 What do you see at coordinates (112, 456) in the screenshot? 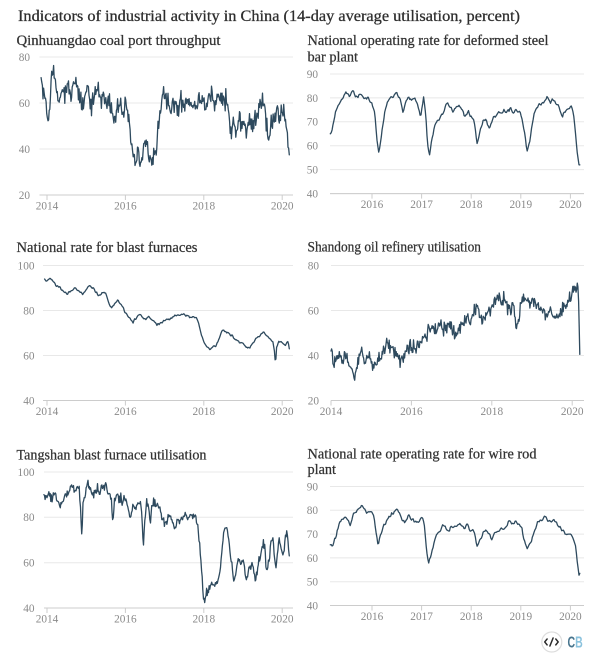
I see `svg-text:Tangshan blast furnace utilisa: Tangshan blast furnace utilisation` at bounding box center [112, 456].